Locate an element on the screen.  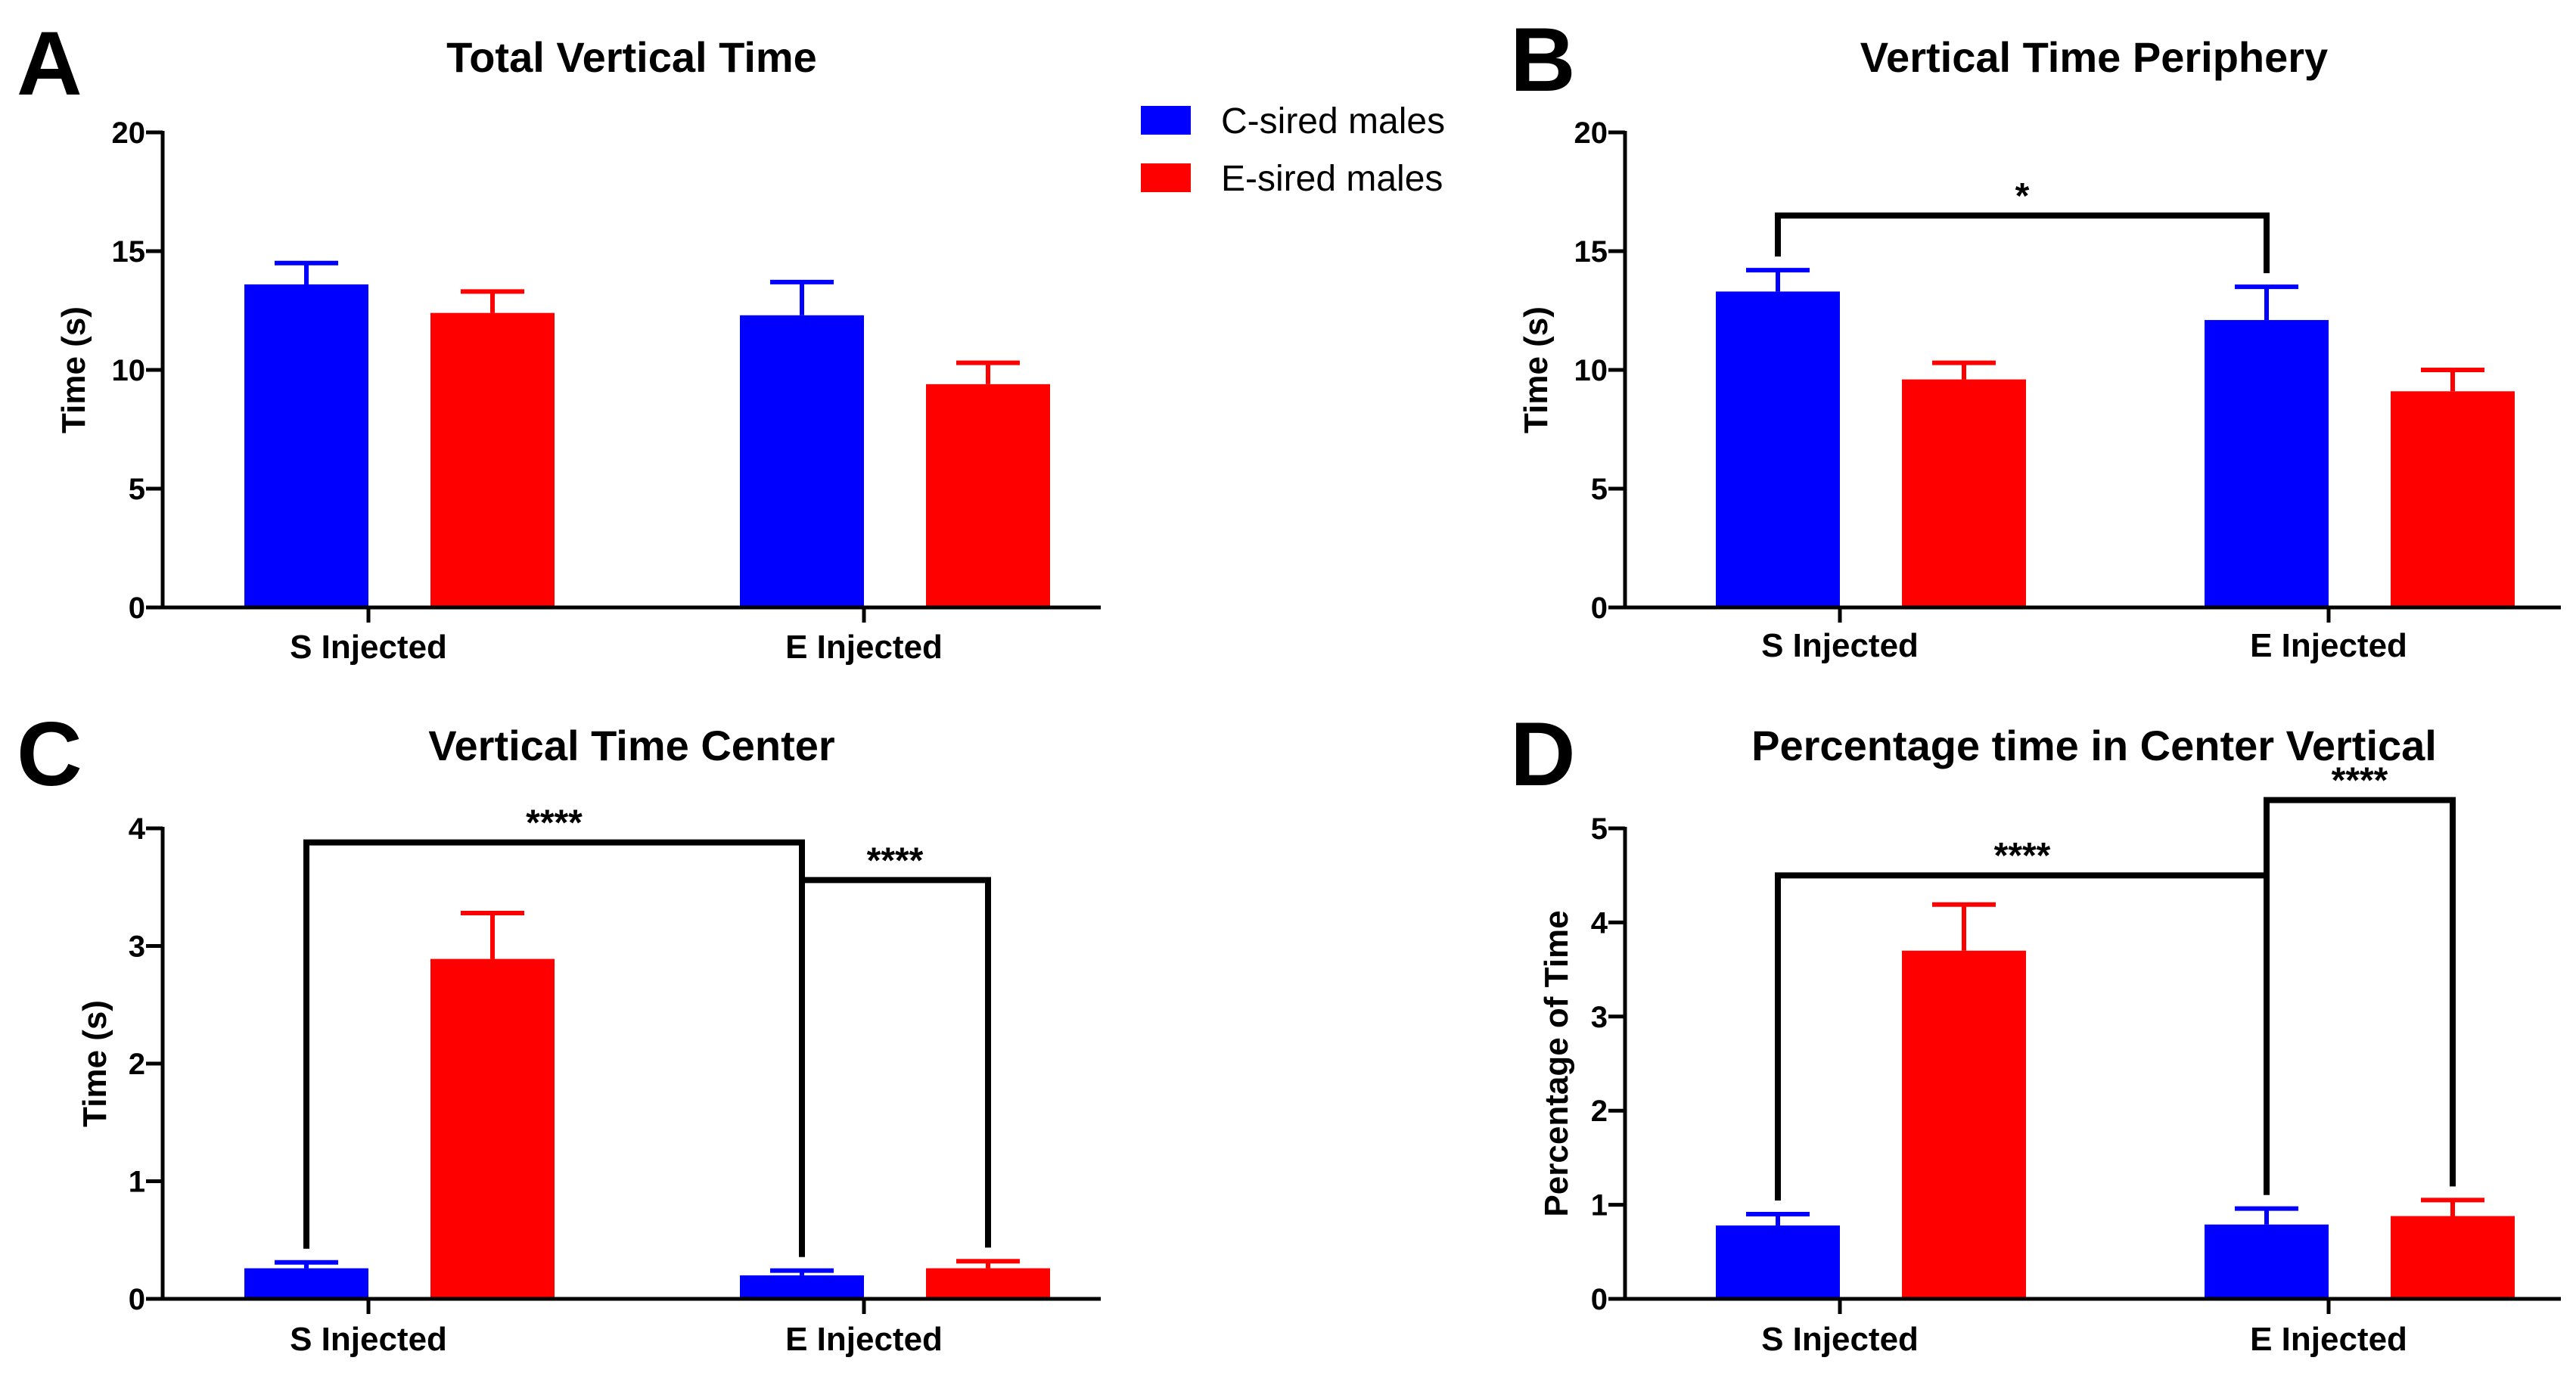
panel-letter-b: B is located at coordinates (1543, 59).